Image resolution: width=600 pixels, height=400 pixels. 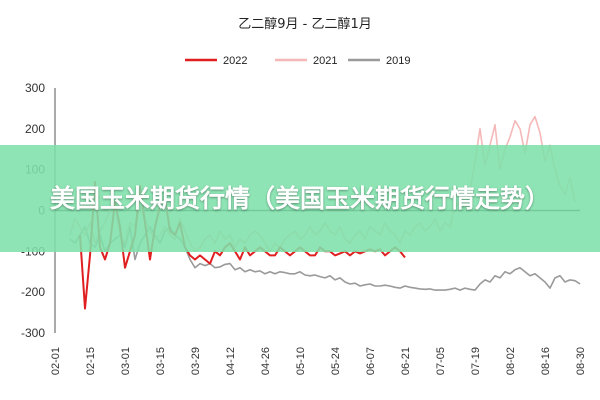 I want to click on chart-title: 乙二醇9月 - 乙二醇1月, so click(x=305, y=24).